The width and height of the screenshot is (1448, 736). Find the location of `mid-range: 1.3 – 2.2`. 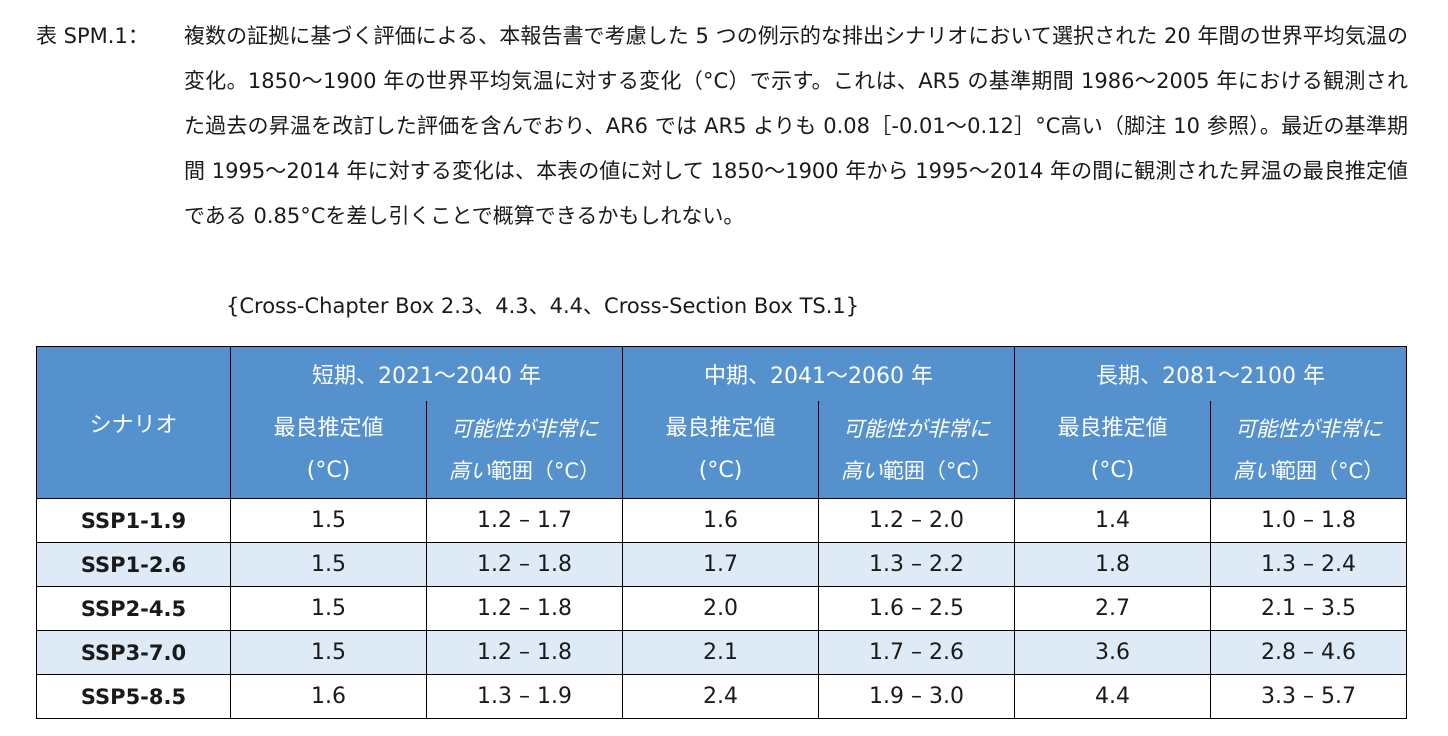

mid-range: 1.3 – 2.2 is located at coordinates (917, 564).